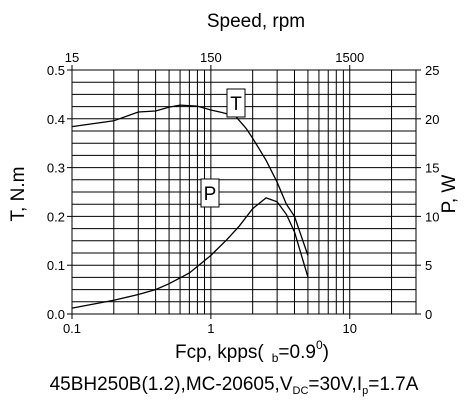  I want to click on right-y-tick-label: 20, so click(432, 119).